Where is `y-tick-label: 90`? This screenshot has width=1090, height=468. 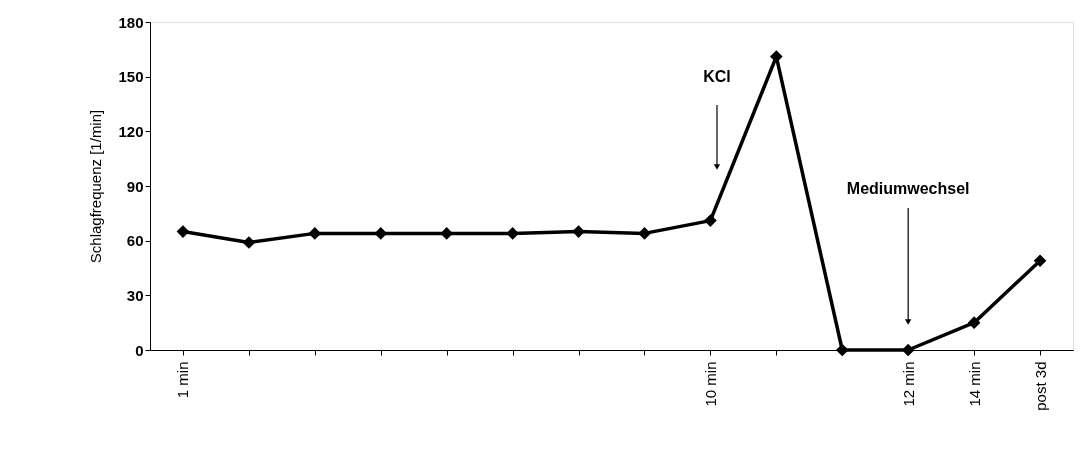 y-tick-label: 90 is located at coordinates (135, 186).